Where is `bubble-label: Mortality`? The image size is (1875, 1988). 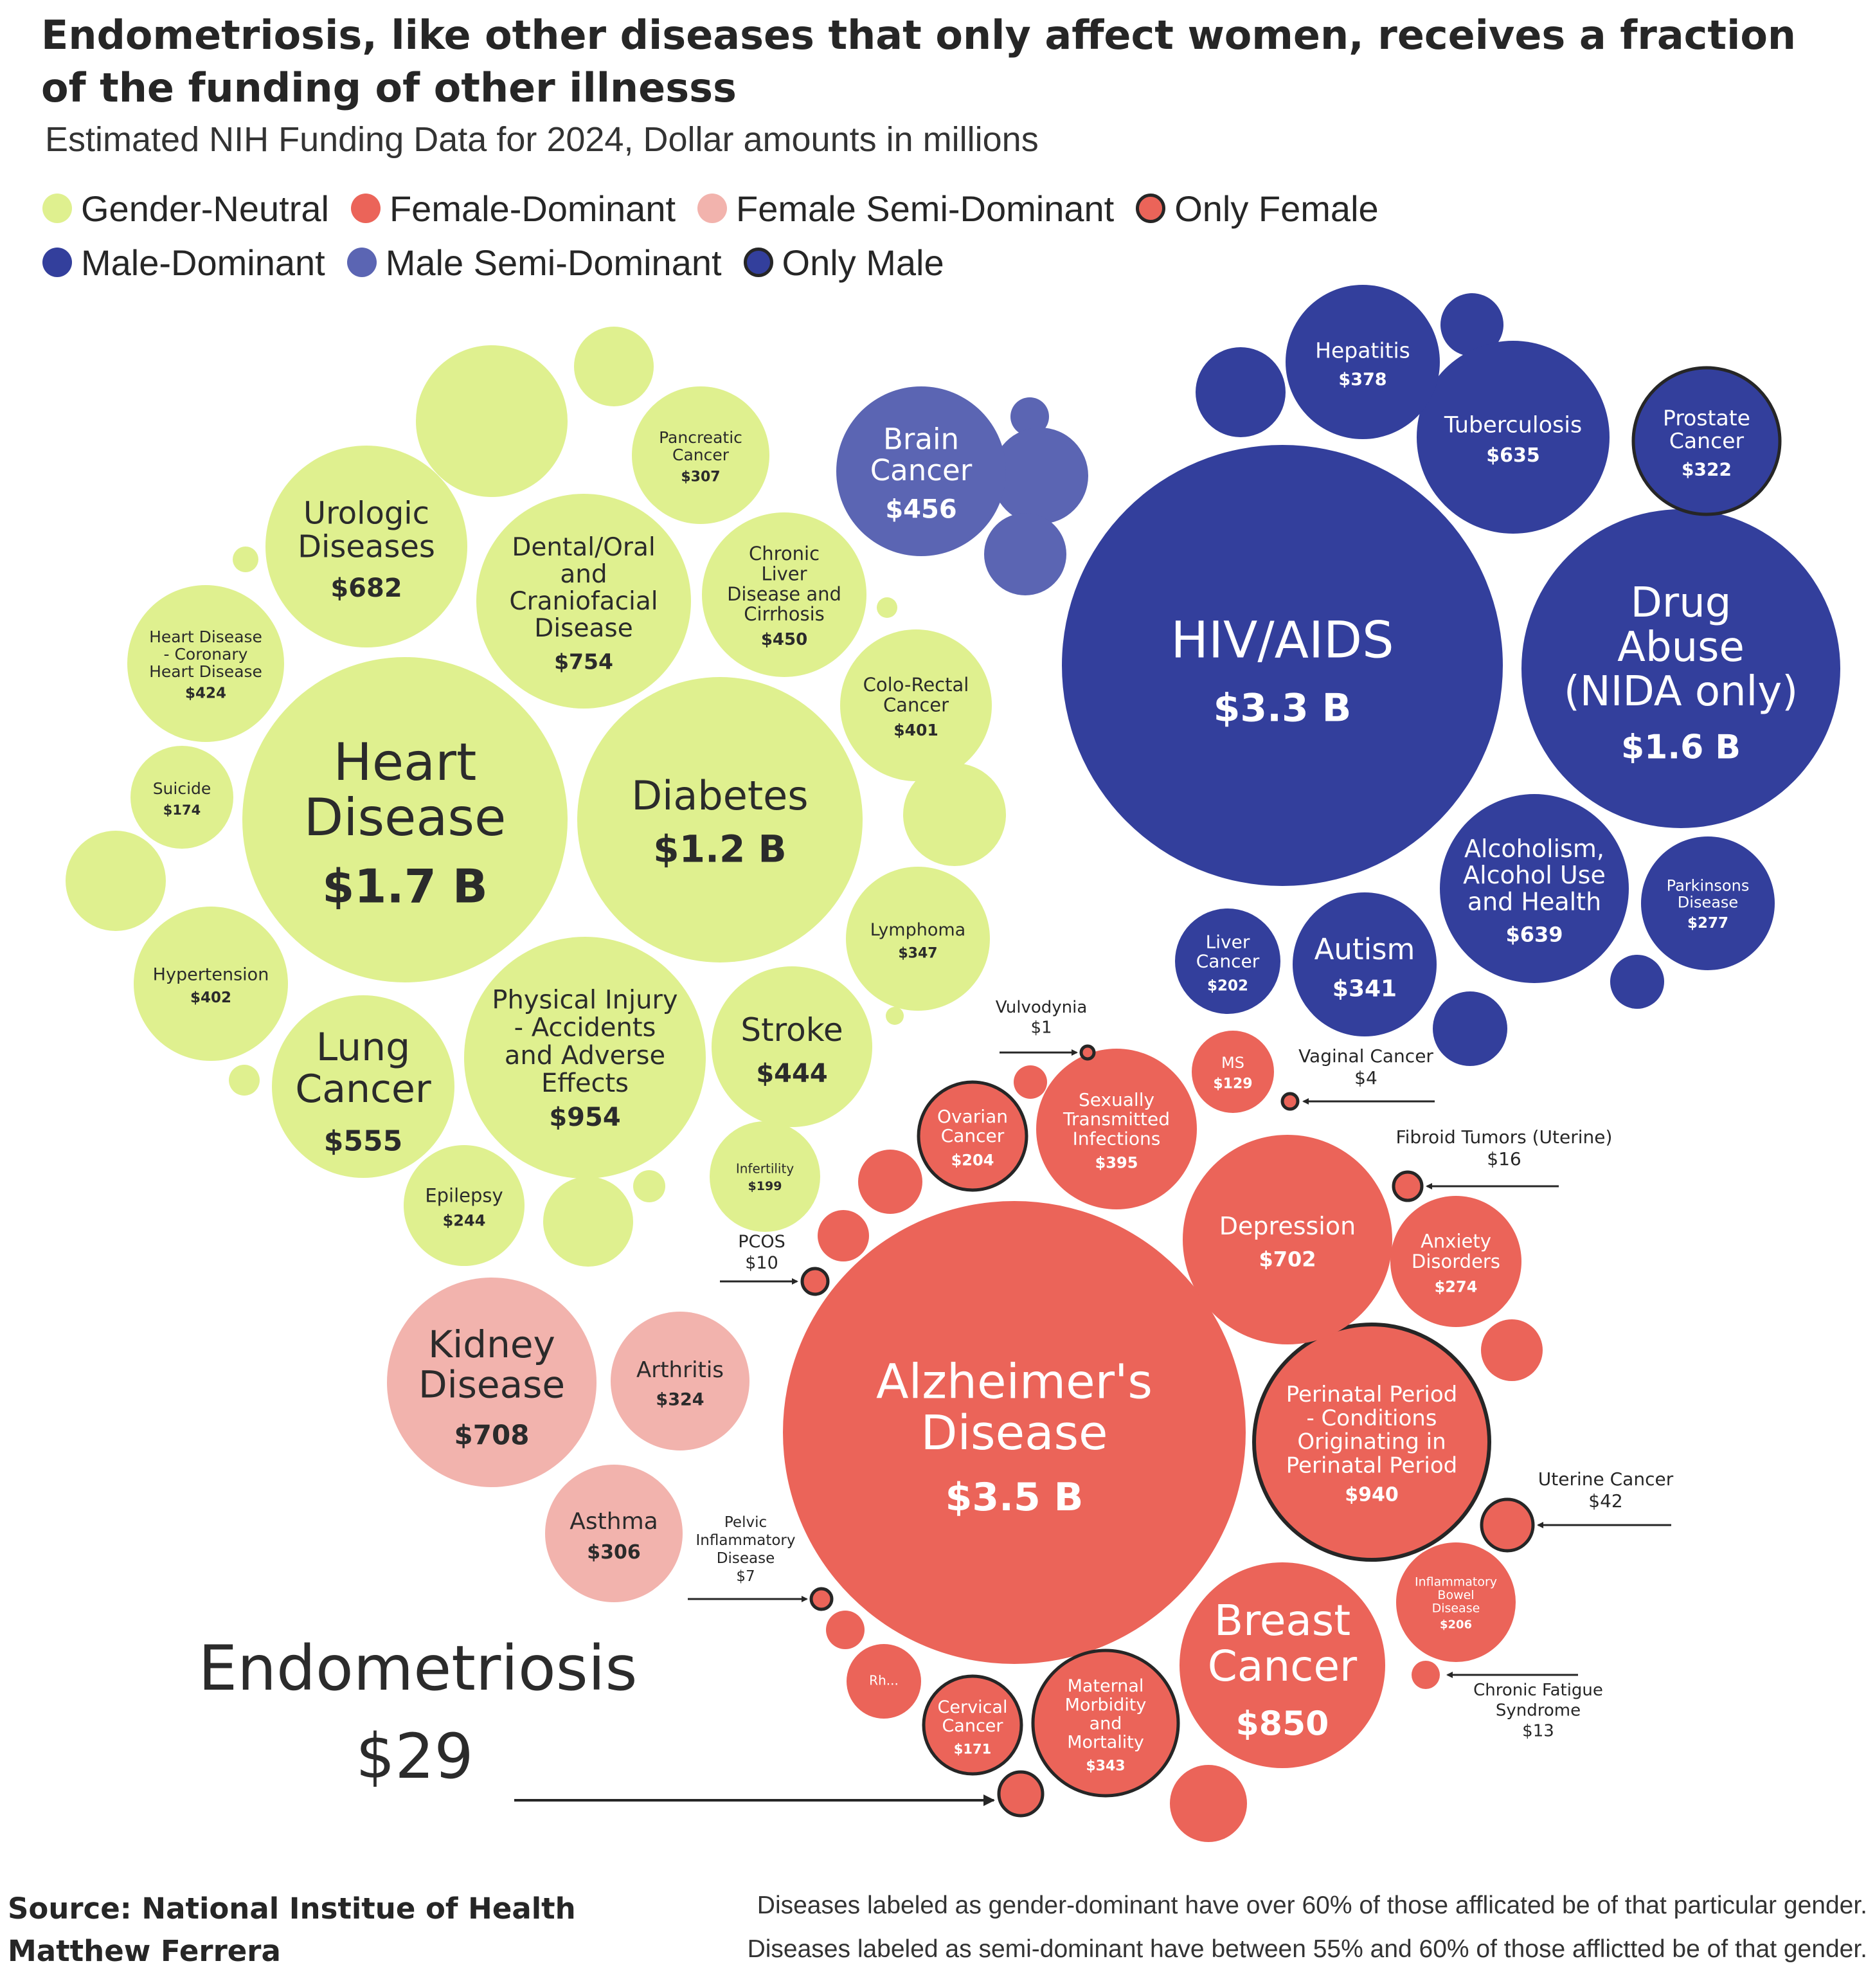
bubble-label: Mortality is located at coordinates (1105, 1743).